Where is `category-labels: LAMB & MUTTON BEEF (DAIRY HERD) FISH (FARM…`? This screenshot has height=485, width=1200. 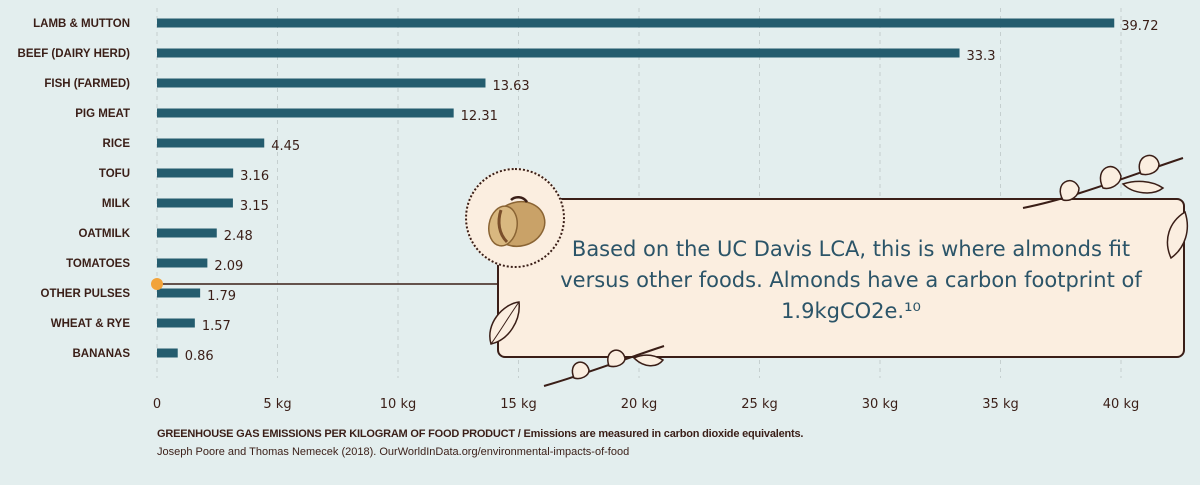 category-labels: LAMB & MUTTON BEEF (DAIRY HERD) FISH (FARM… is located at coordinates (74, 189).